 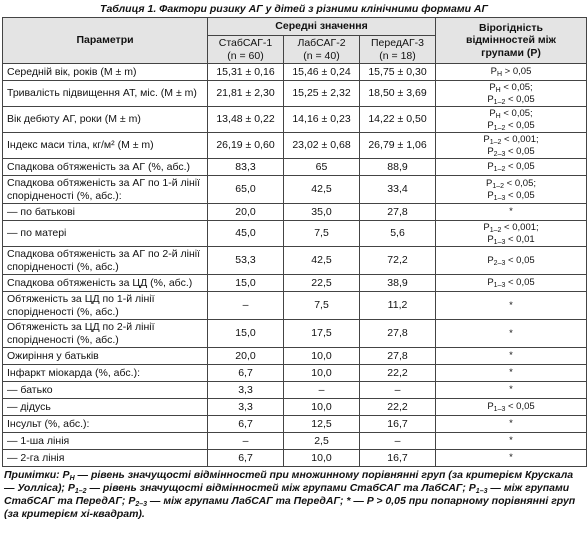 What do you see at coordinates (397, 145) in the screenshot?
I see `value-cell: 26,79 ± 1,06` at bounding box center [397, 145].